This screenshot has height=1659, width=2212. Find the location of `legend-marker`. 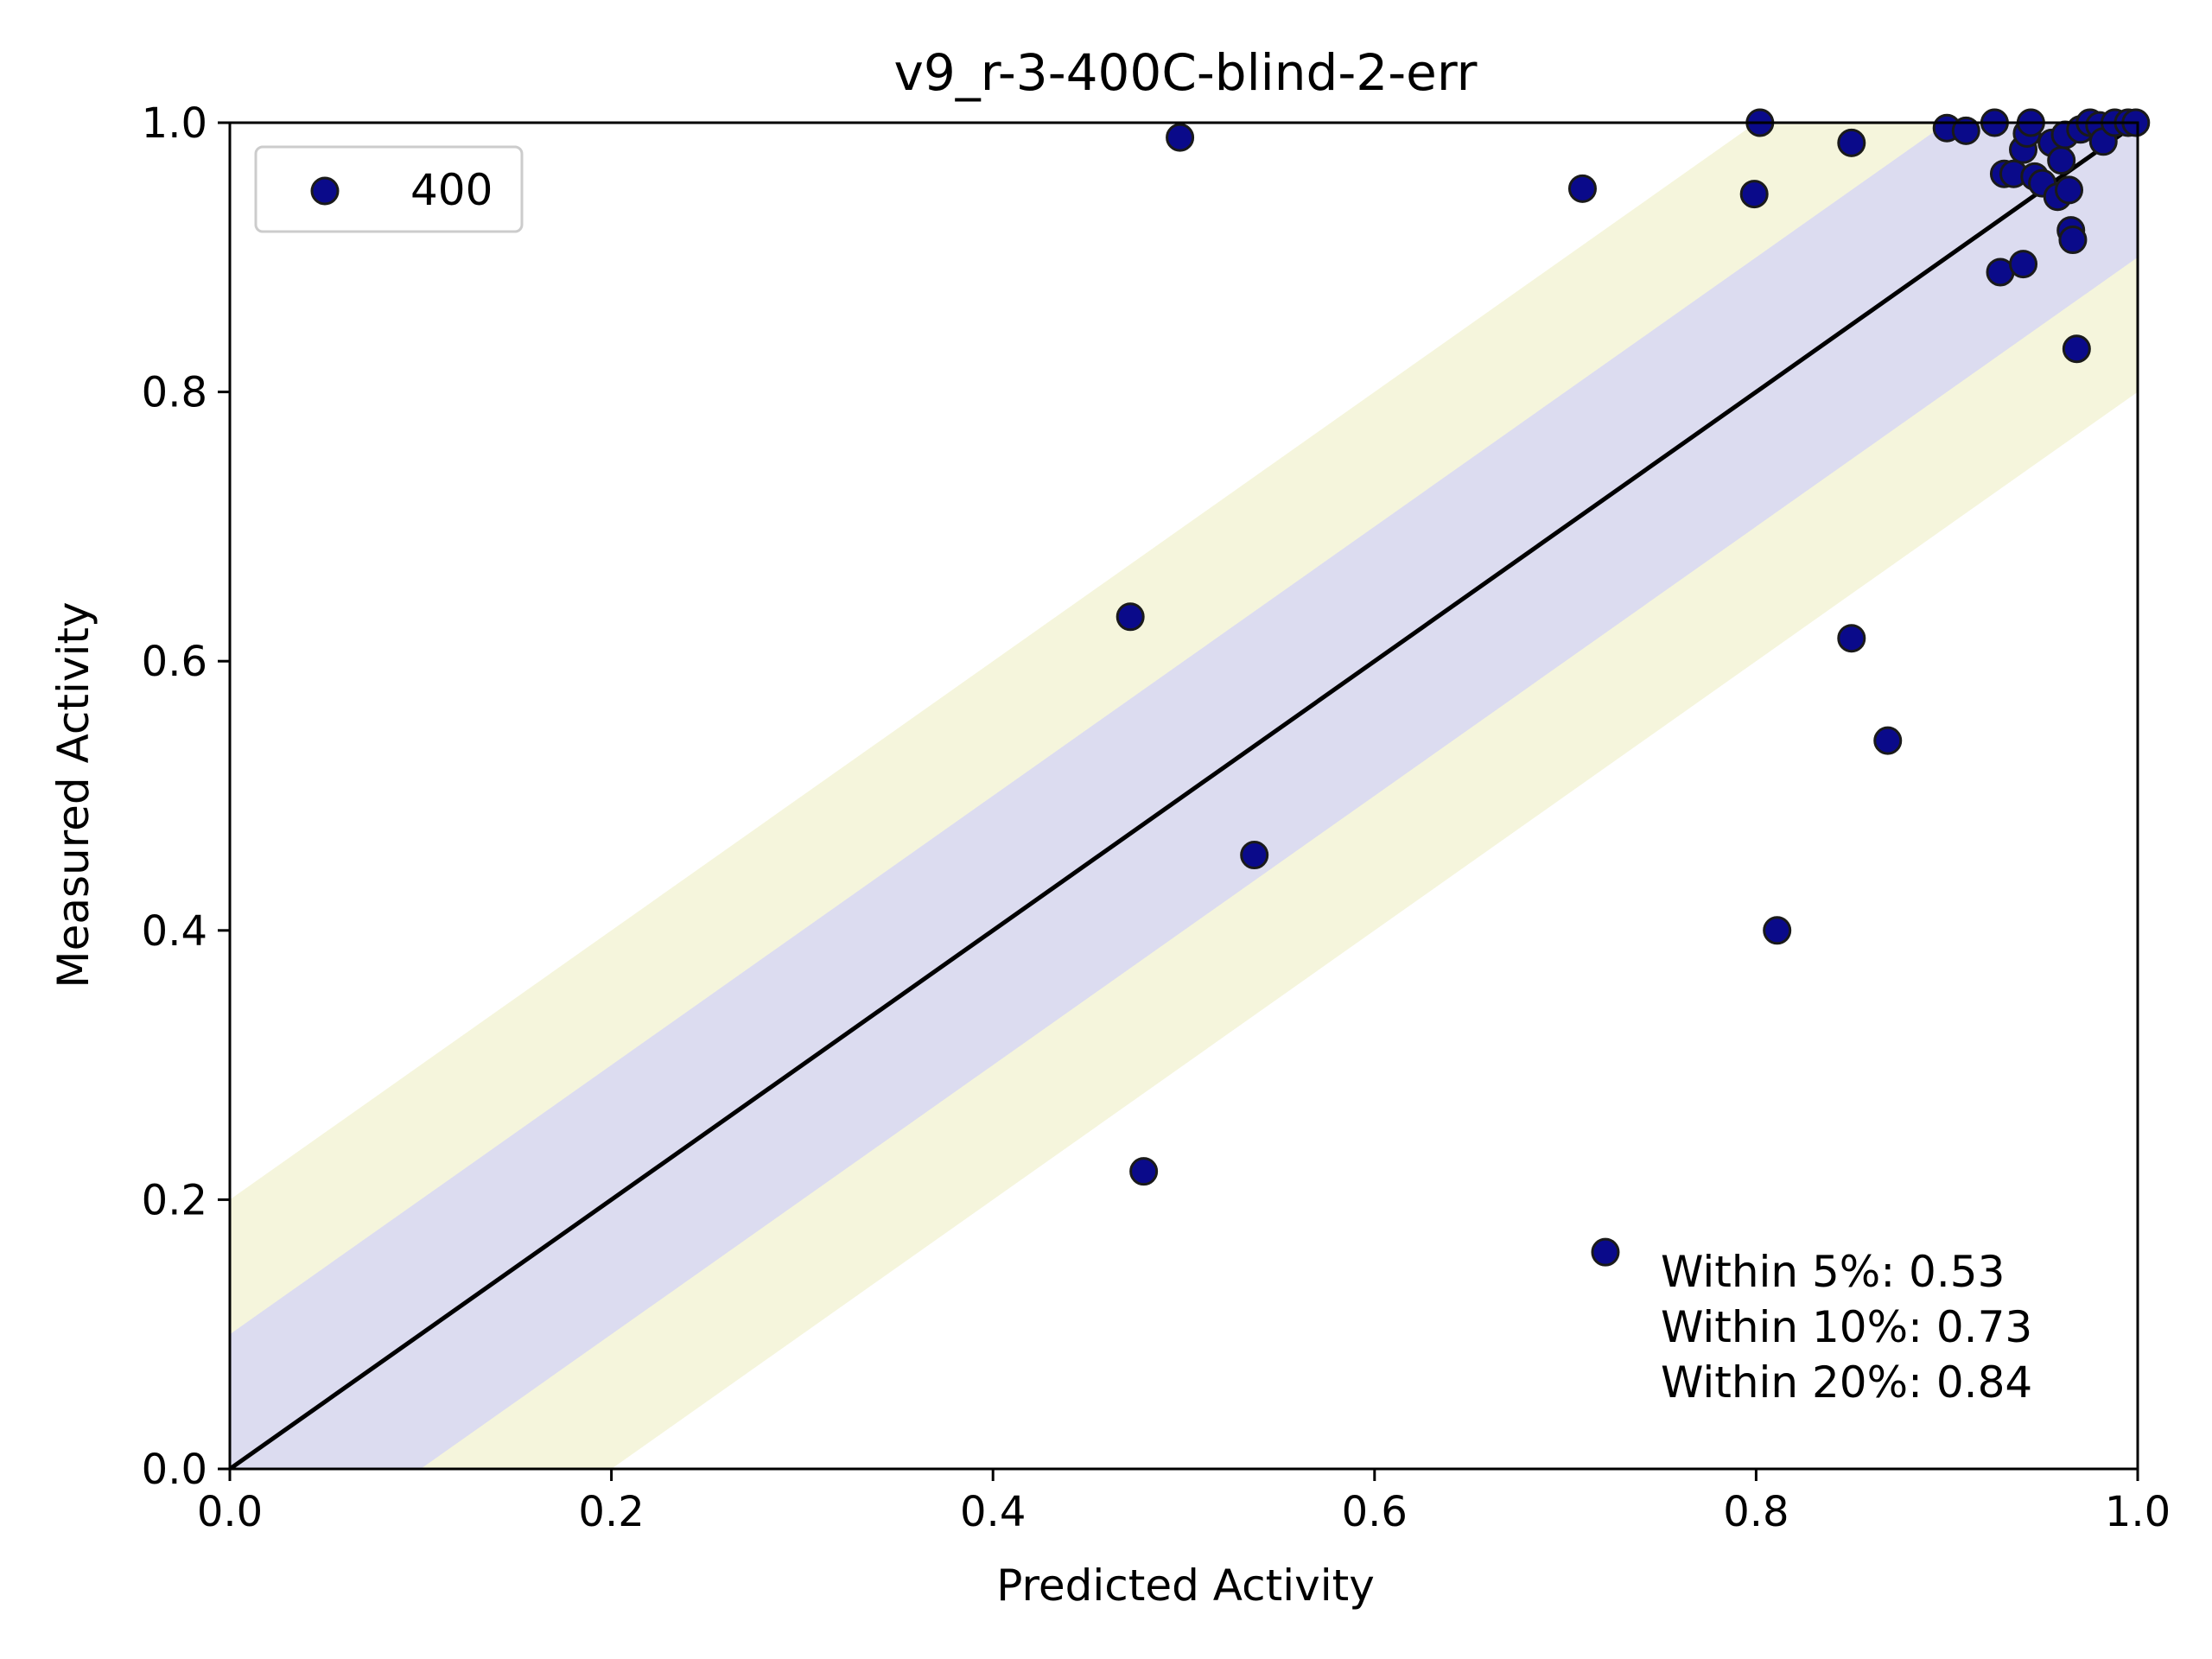

legend-marker is located at coordinates (325, 191).